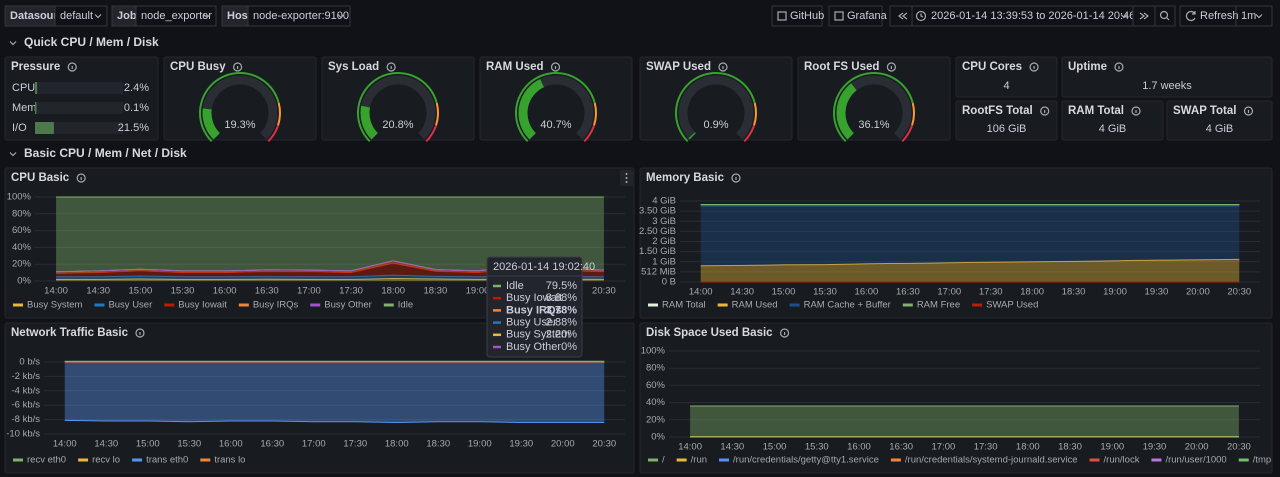  I want to click on legend-label: RAM Cache + Buffer, so click(847, 305).